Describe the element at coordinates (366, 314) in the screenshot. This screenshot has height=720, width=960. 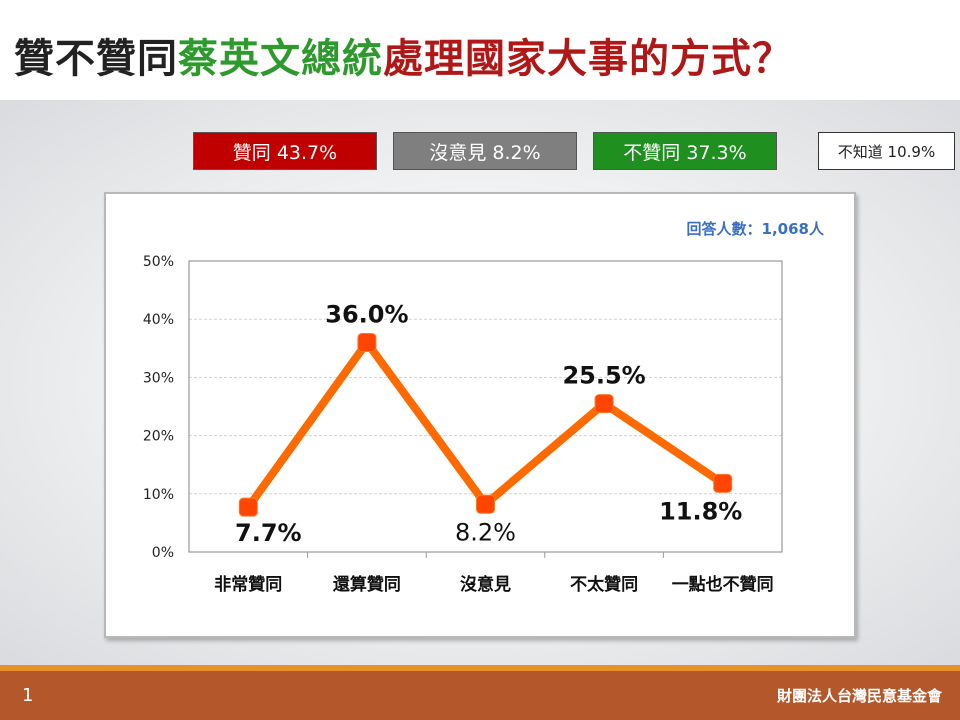
I see `data-label: 36.0%` at that location.